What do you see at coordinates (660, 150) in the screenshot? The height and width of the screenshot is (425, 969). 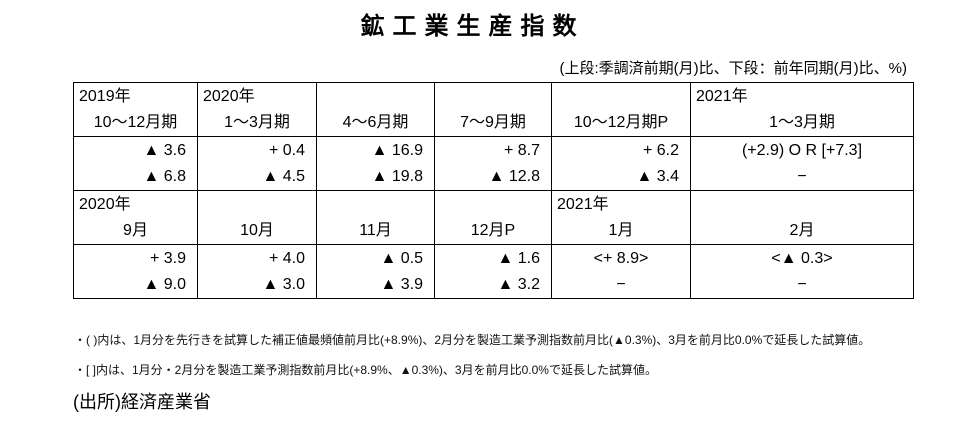 I see `qoq-value: + 6.2` at bounding box center [660, 150].